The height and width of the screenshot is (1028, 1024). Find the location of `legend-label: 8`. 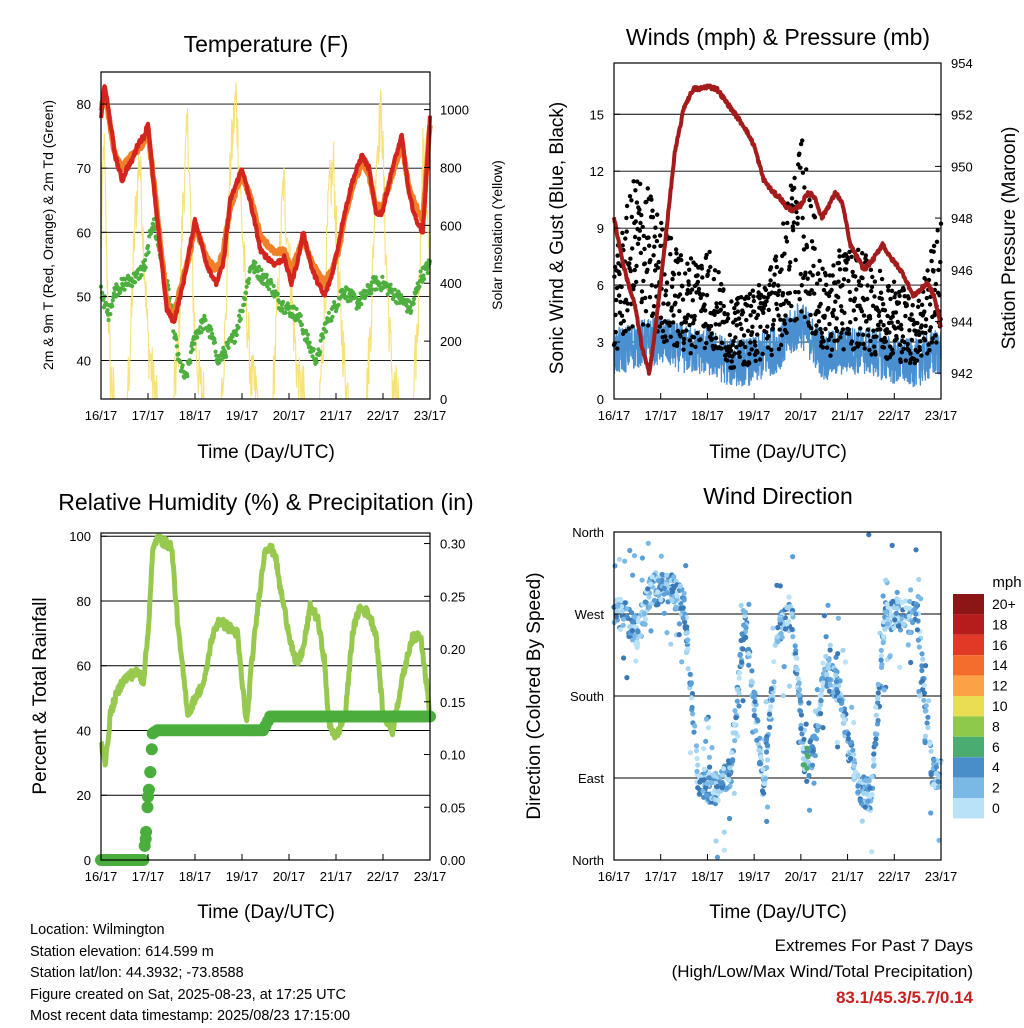

legend-label: 8 is located at coordinates (996, 726).